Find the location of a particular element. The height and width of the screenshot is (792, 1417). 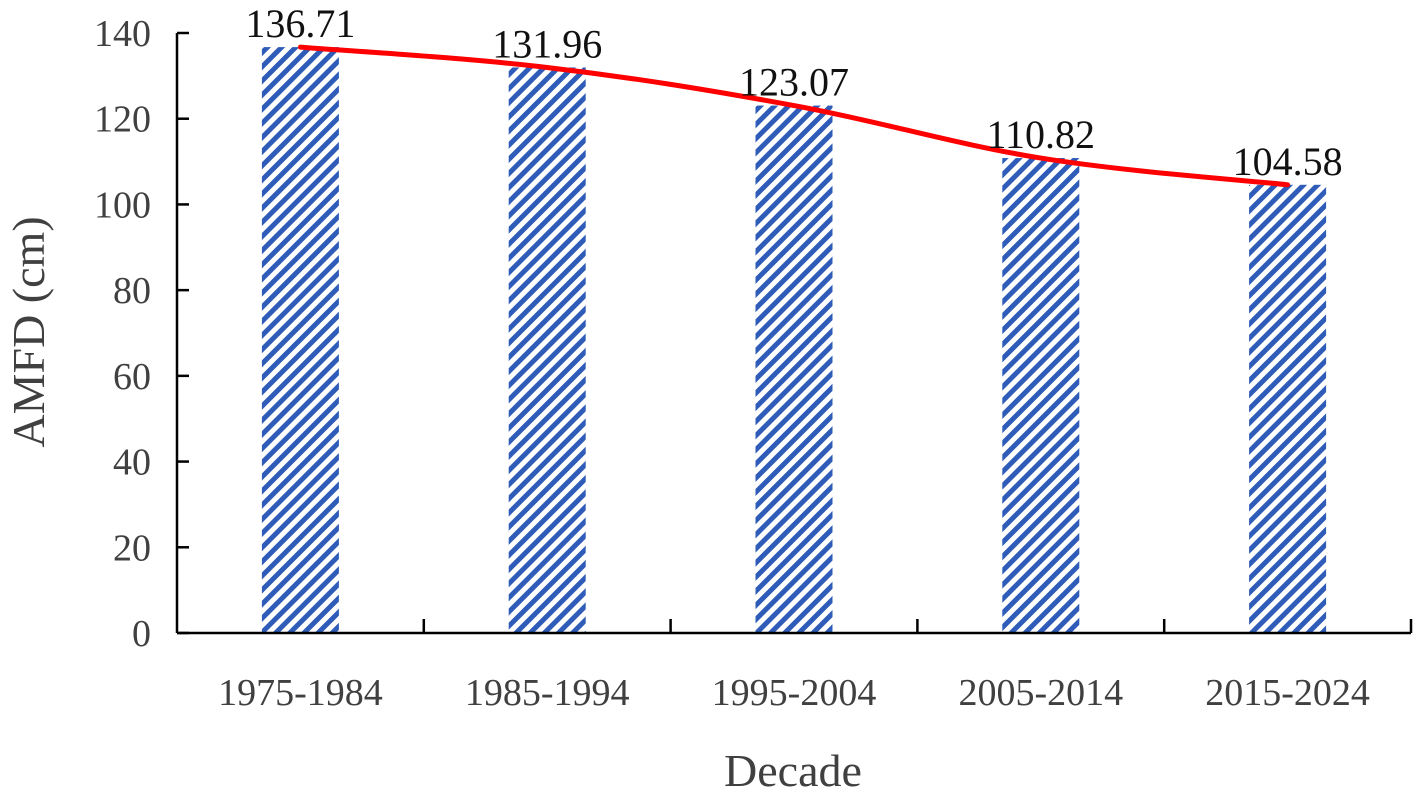

x-tick-label: 1995-2004 is located at coordinates (794, 693).